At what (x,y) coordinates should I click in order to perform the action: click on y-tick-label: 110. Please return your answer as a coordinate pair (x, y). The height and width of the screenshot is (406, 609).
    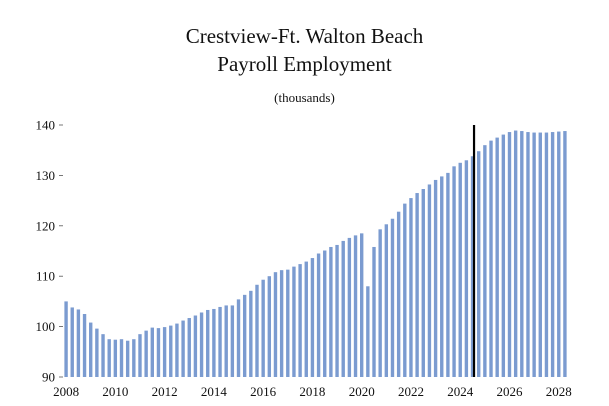
    Looking at the image, I should click on (45, 276).